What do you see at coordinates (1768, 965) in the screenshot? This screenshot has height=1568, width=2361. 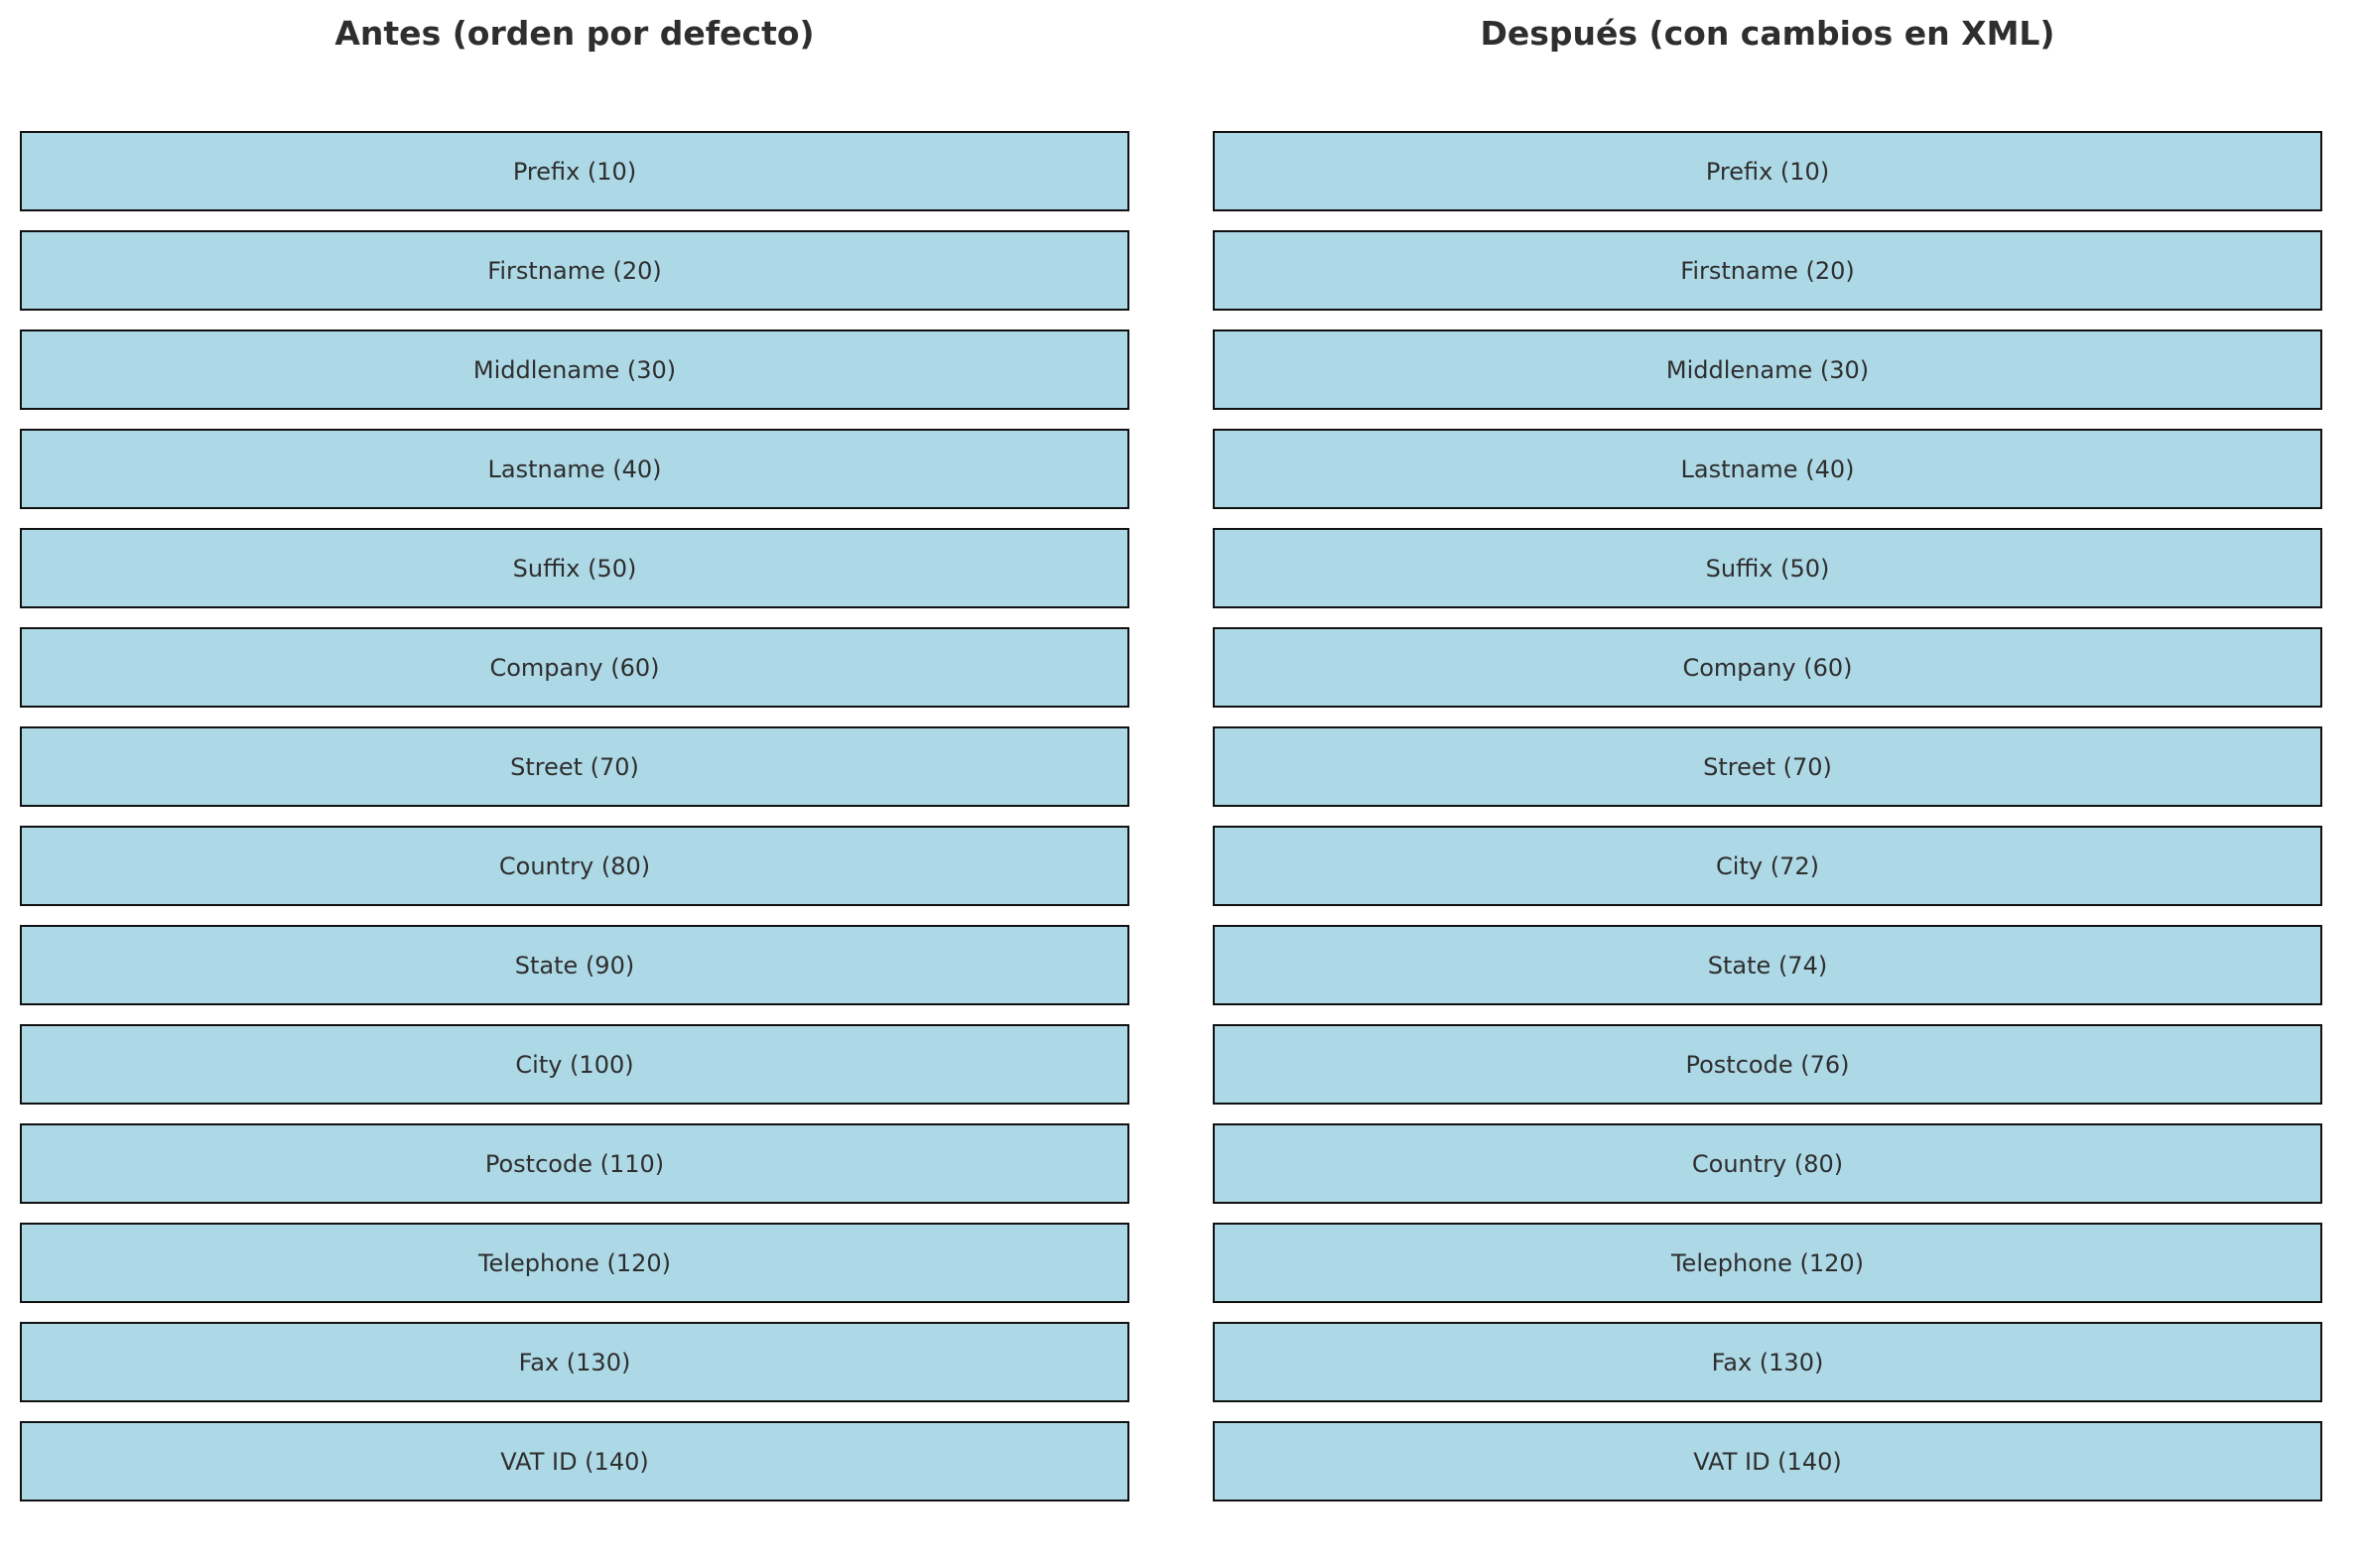 I see `field-box: State (74)` at bounding box center [1768, 965].